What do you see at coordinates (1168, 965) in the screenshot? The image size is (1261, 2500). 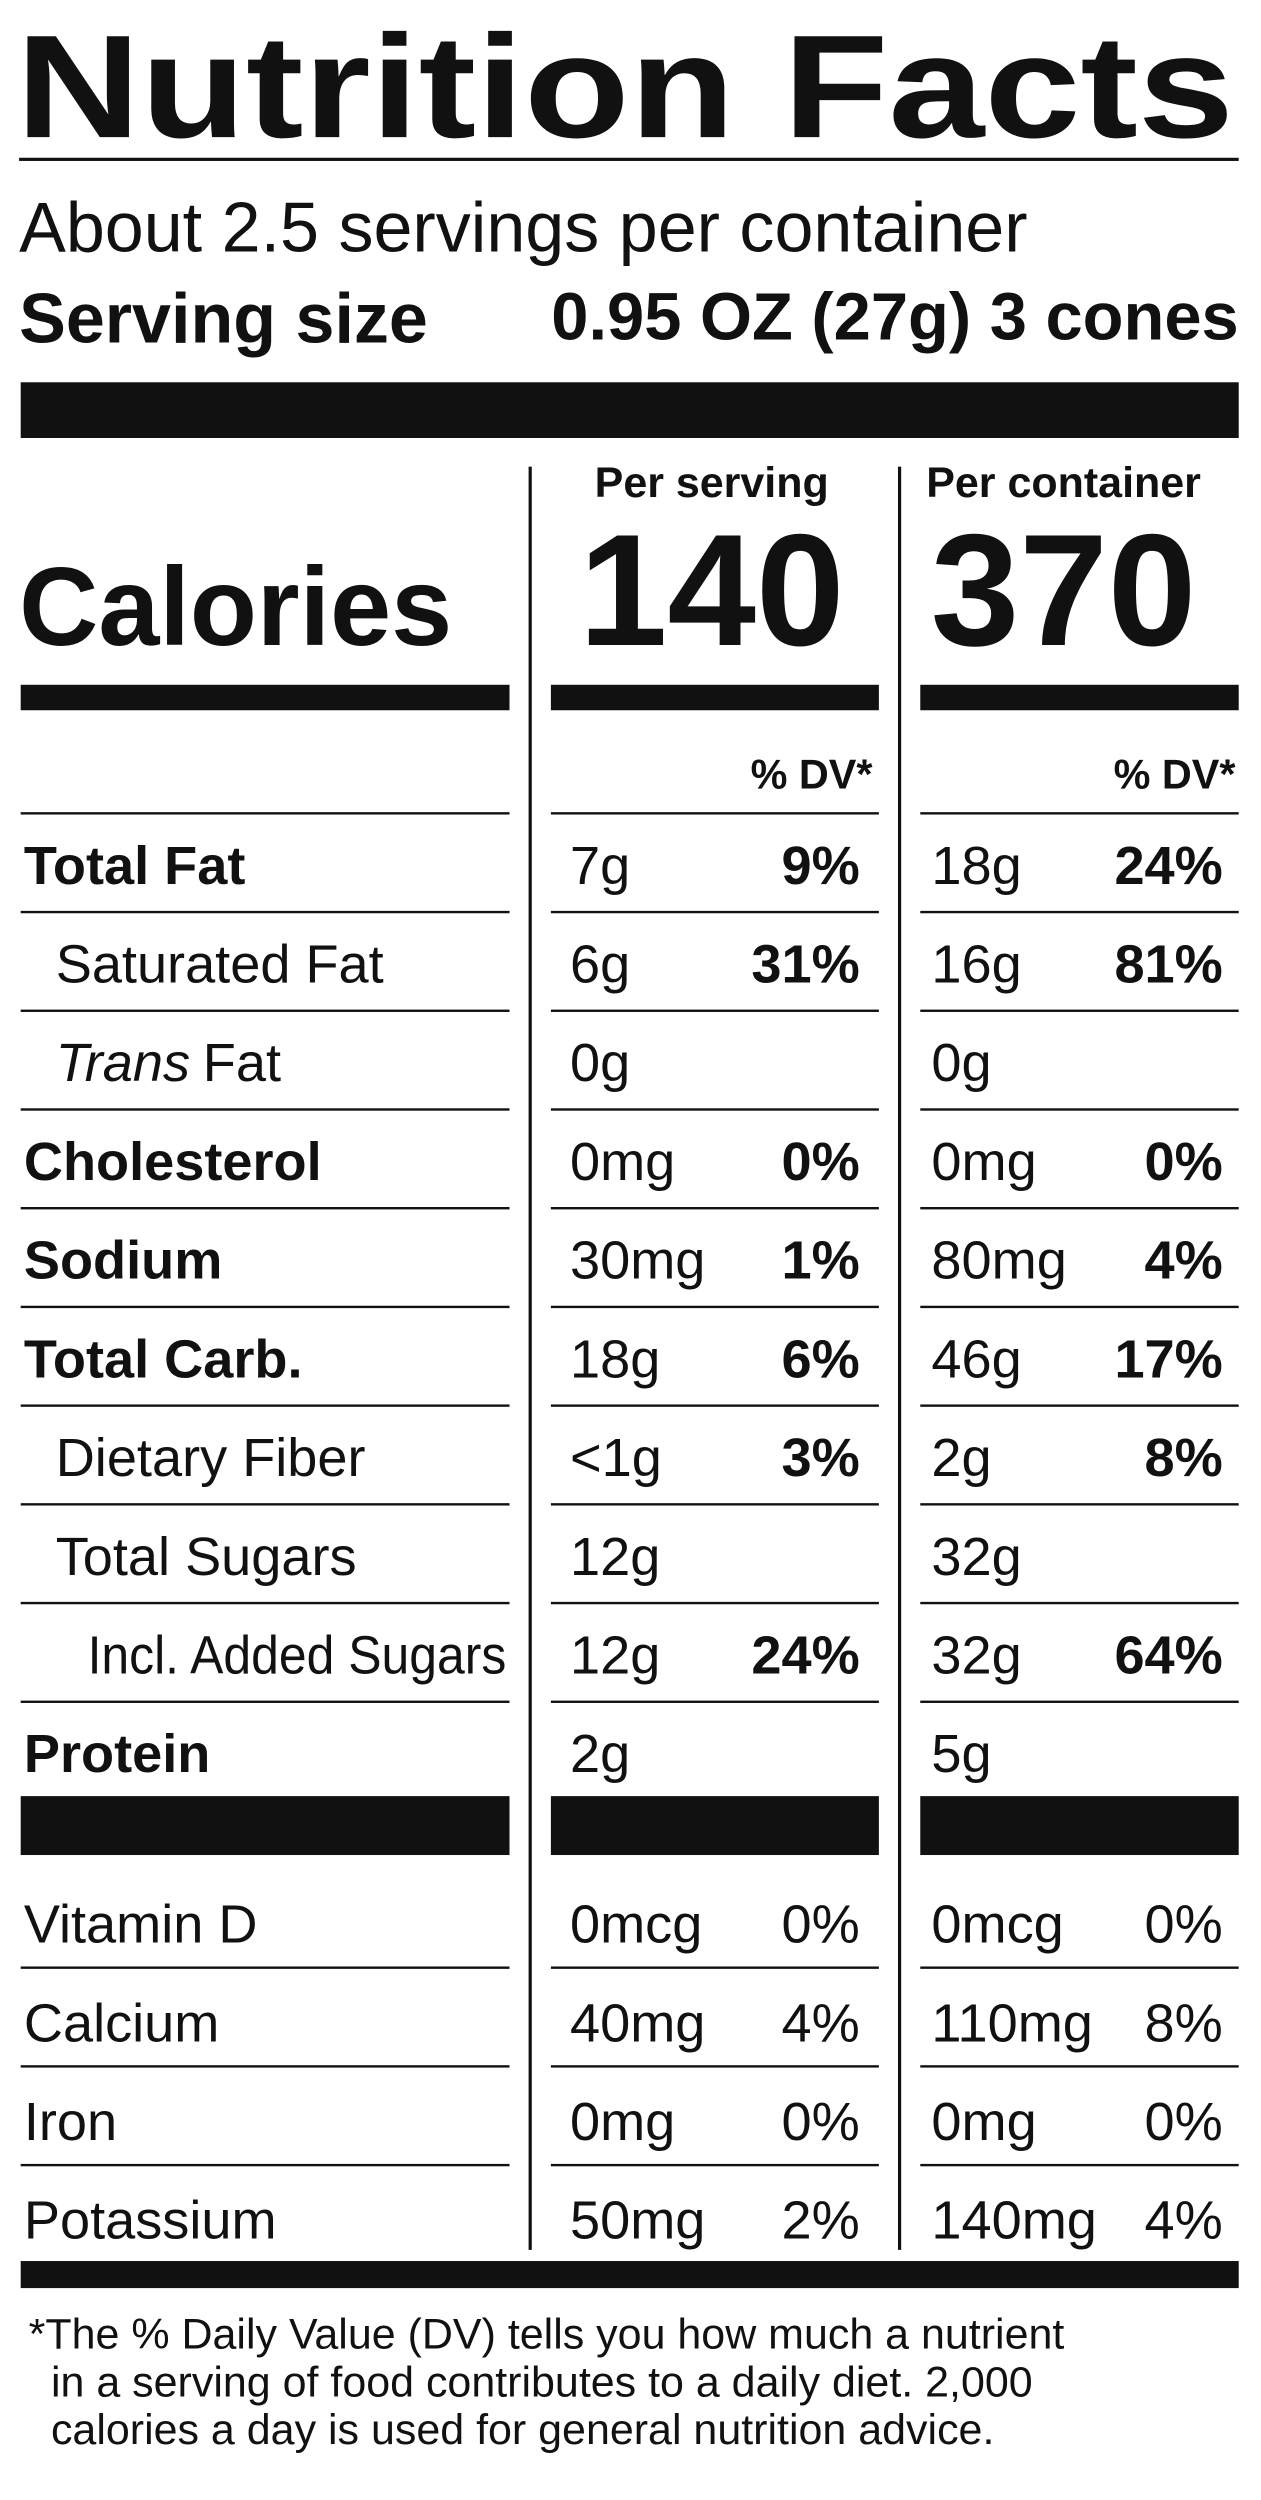 I see `percent-dv: 81%` at bounding box center [1168, 965].